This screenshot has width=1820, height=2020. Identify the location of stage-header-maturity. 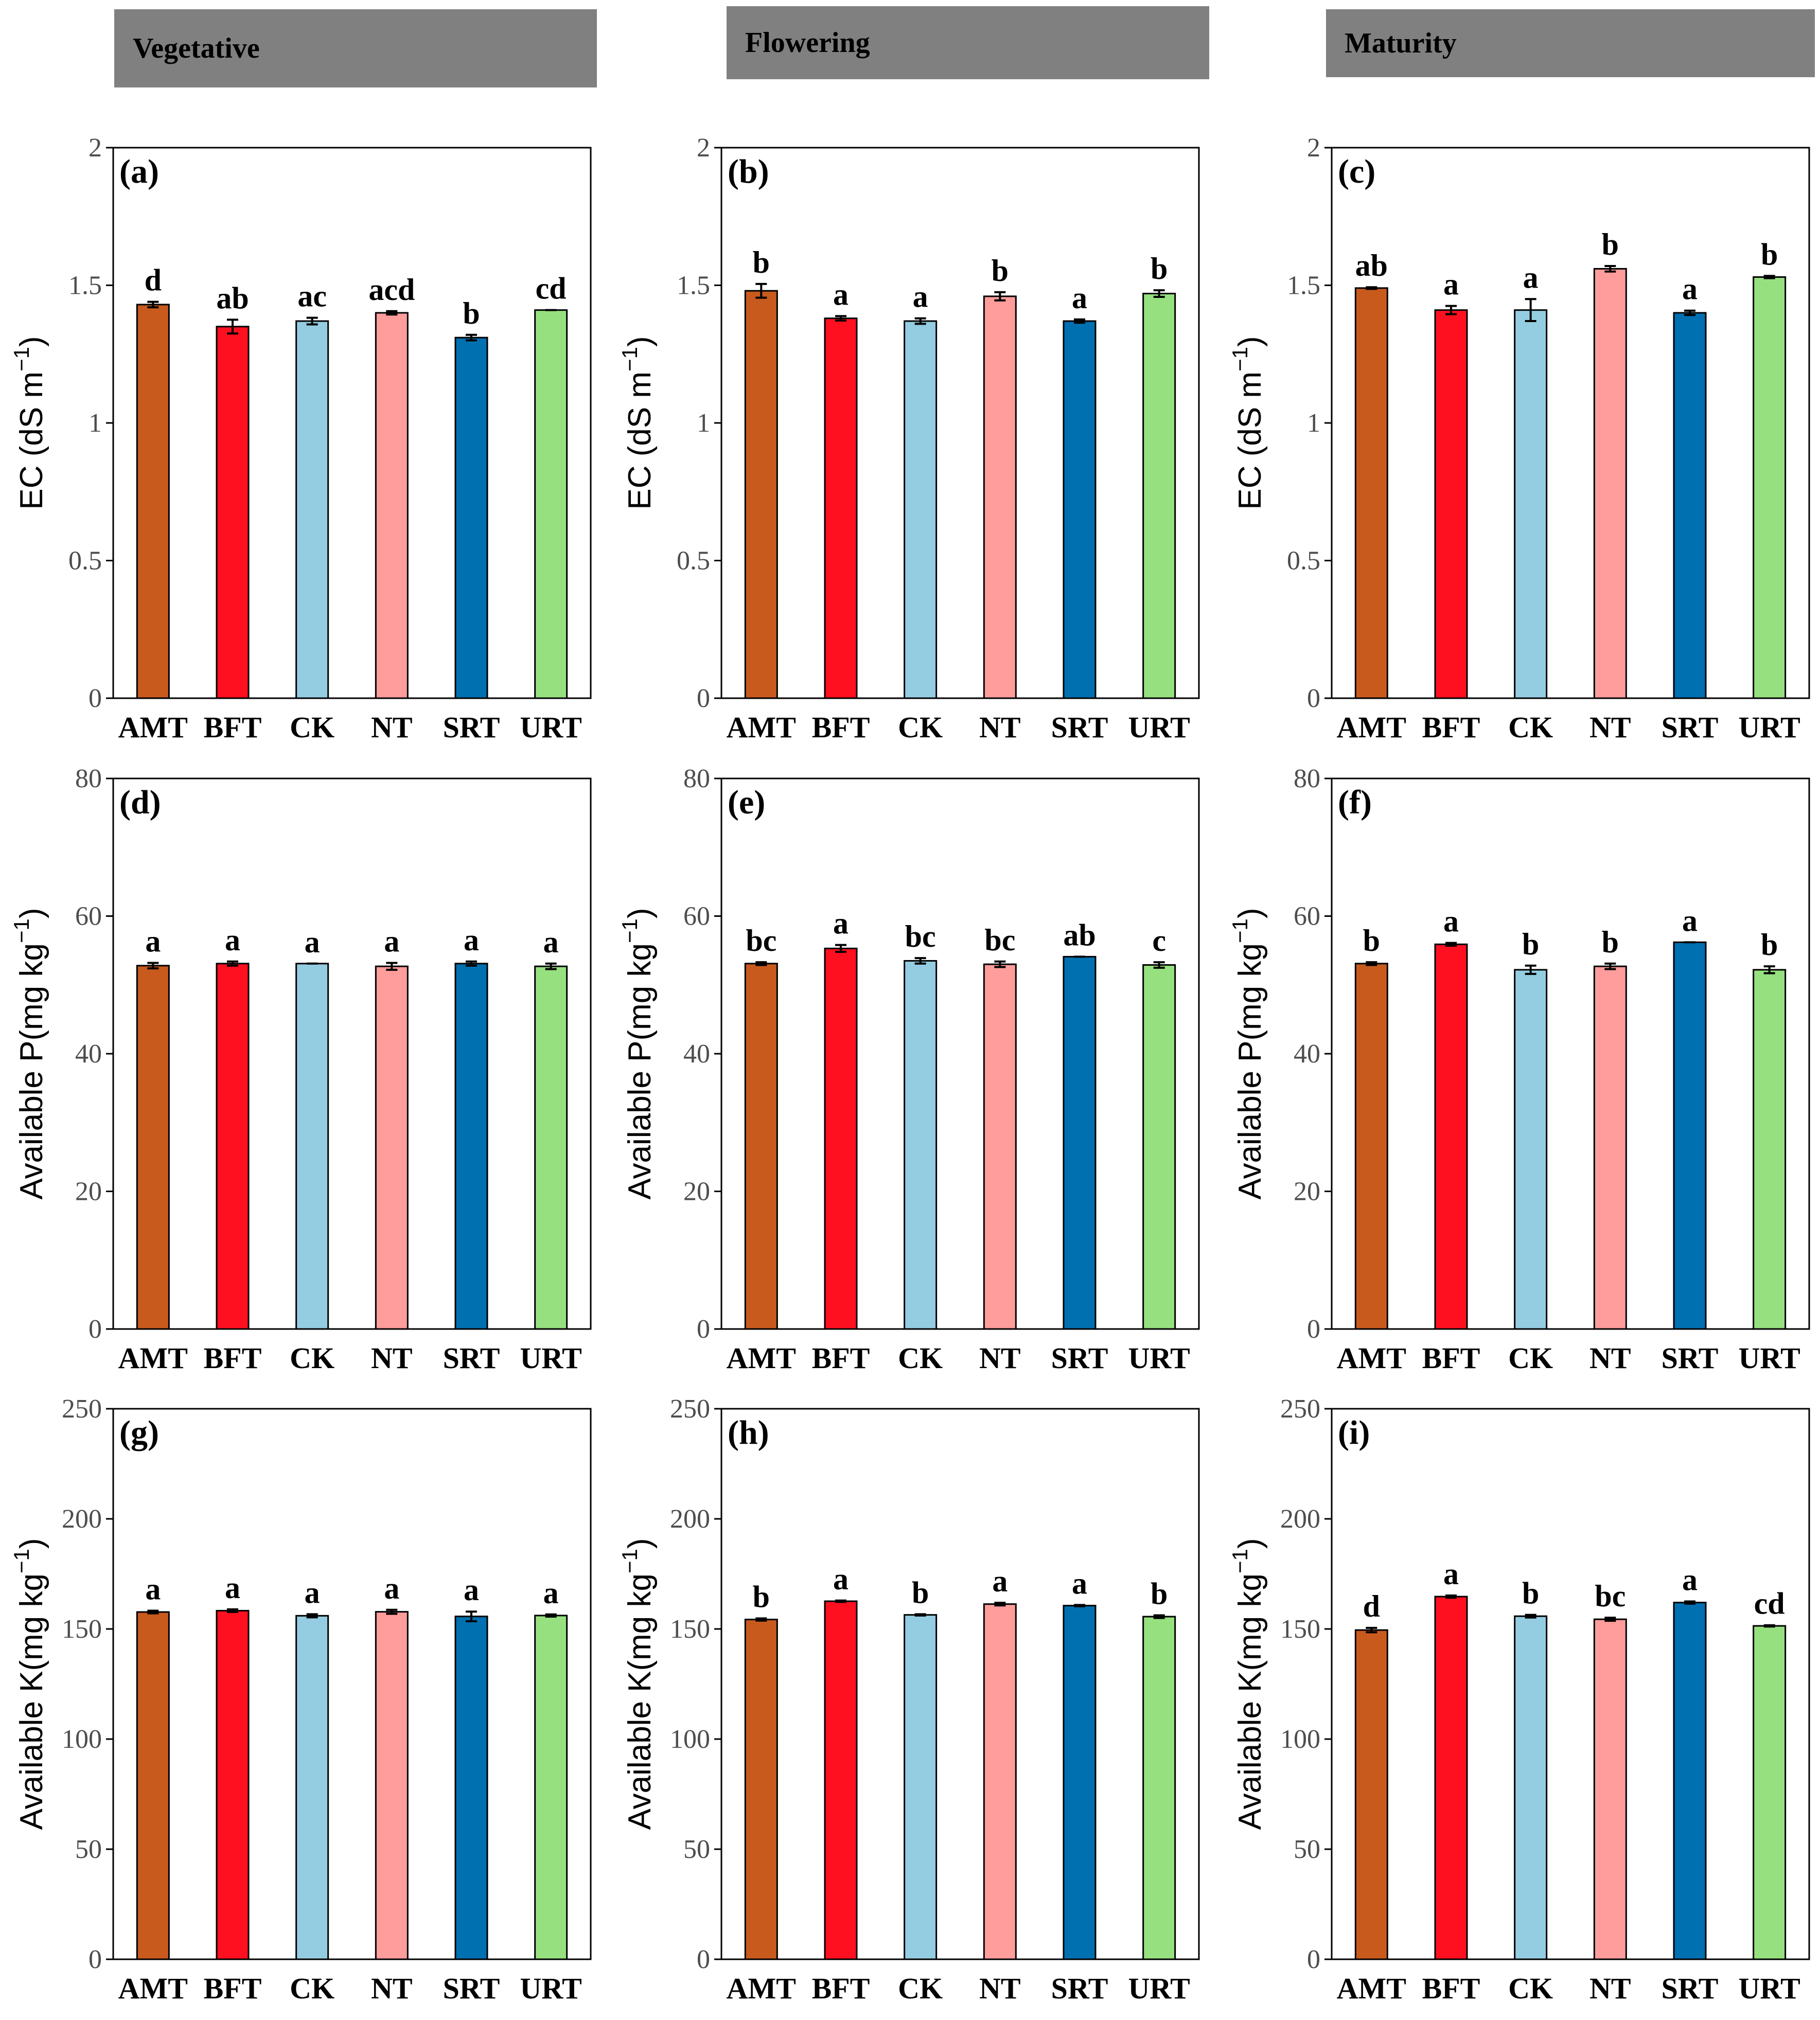
(1571, 43).